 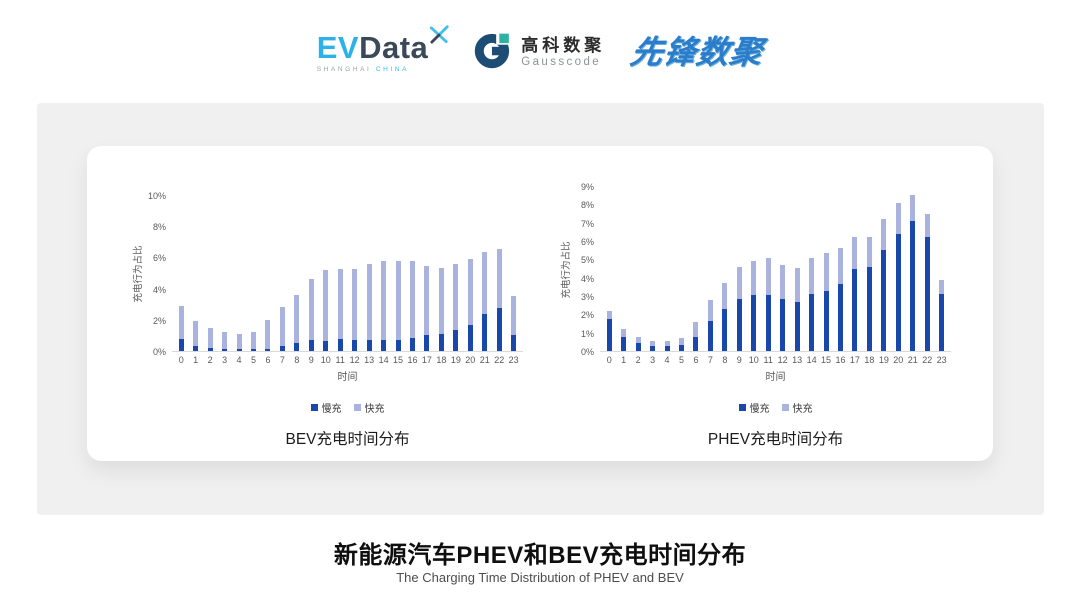 What do you see at coordinates (340, 360) in the screenshot?
I see `x-axis-tick-label: 11` at bounding box center [340, 360].